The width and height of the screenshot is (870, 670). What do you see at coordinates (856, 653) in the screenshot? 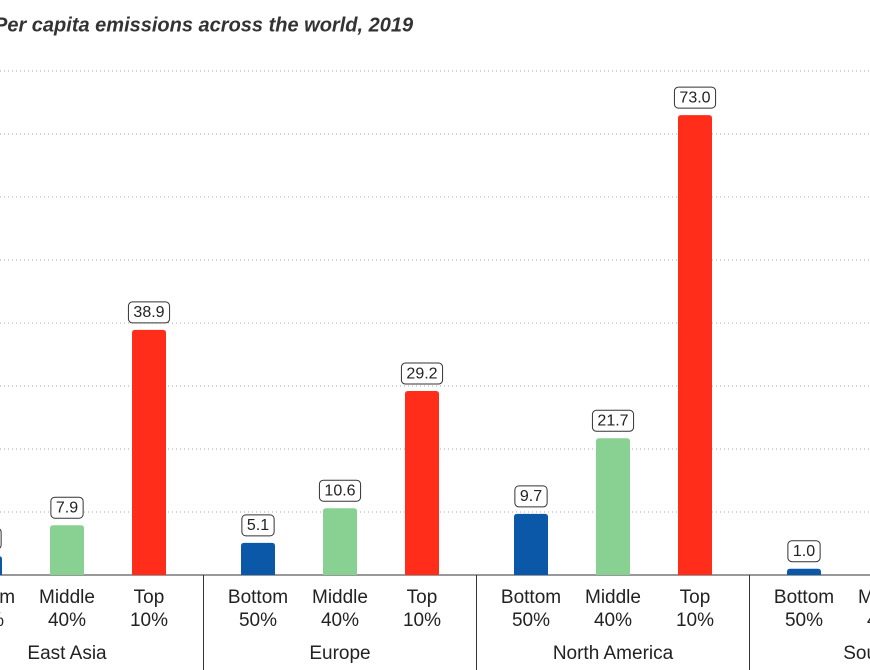
I see `category-label: South & S` at bounding box center [856, 653].